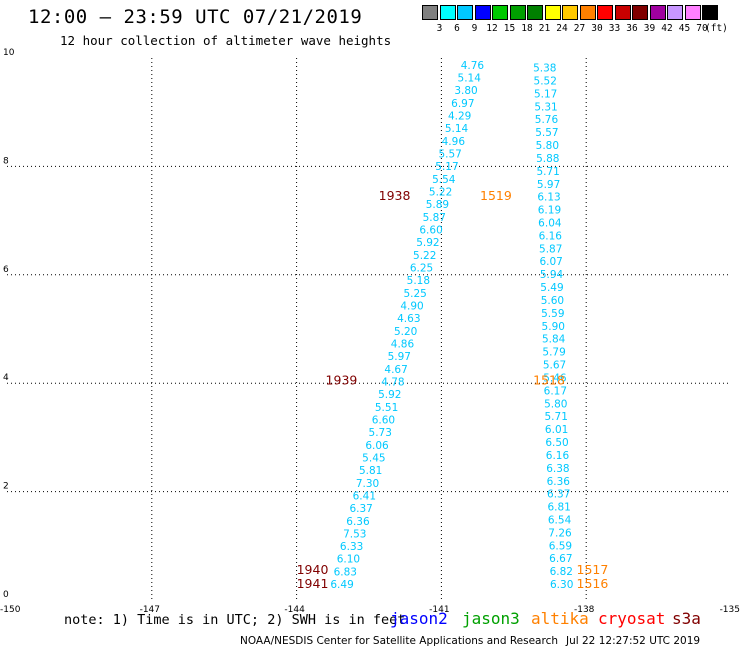  I want to click on legend-cryosat: cryosat, so click(632, 618).